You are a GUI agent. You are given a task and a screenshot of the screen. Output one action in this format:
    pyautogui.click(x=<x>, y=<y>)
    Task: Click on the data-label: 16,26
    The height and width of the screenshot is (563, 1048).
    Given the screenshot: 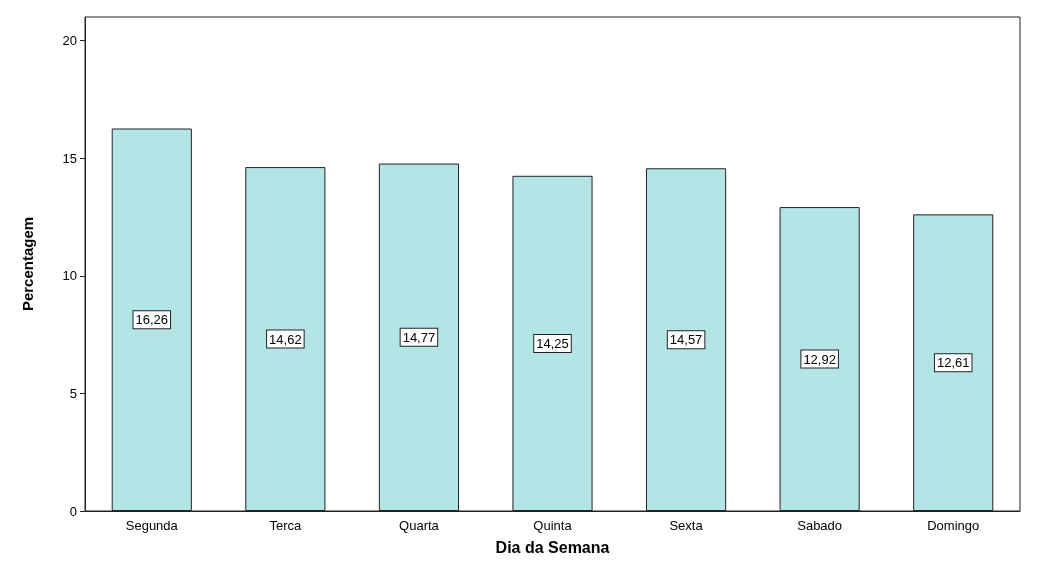 What is the action you would take?
    pyautogui.click(x=152, y=320)
    